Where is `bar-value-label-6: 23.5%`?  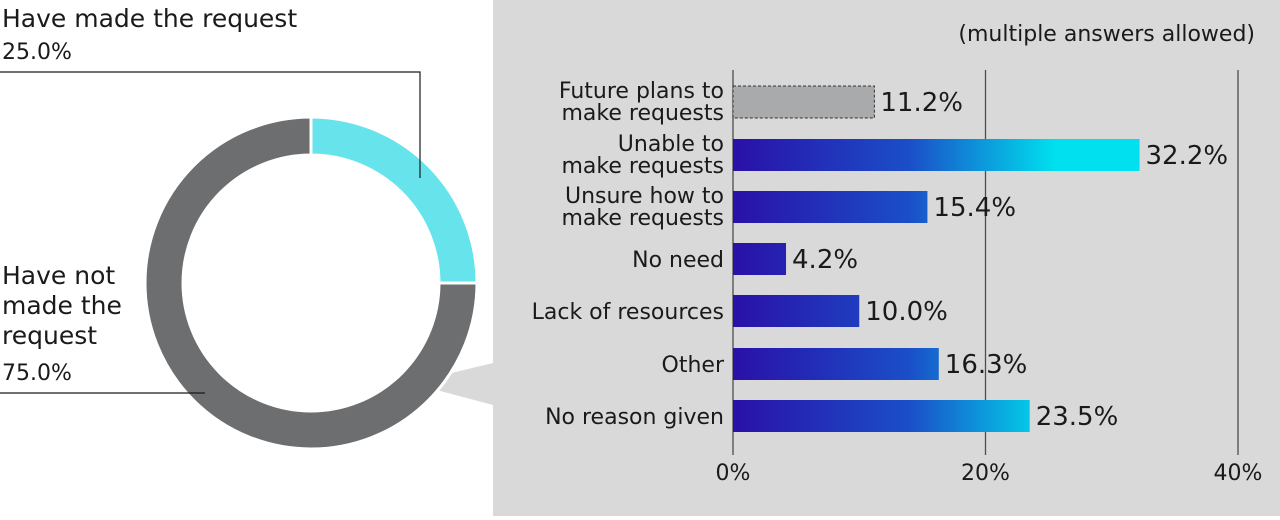 bar-value-label-6: 23.5% is located at coordinates (1077, 417).